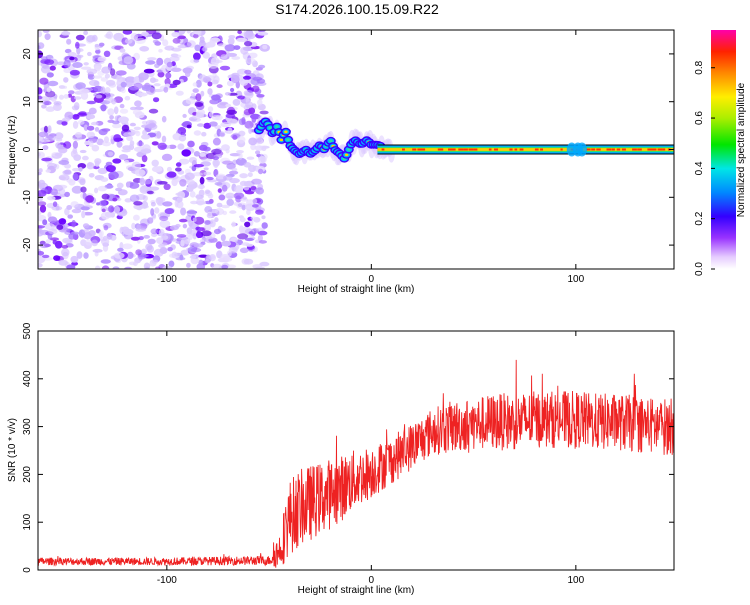 The width and height of the screenshot is (750, 605). I want to click on spectrogram-x-axis-label: Height of straight line (km), so click(356, 289).